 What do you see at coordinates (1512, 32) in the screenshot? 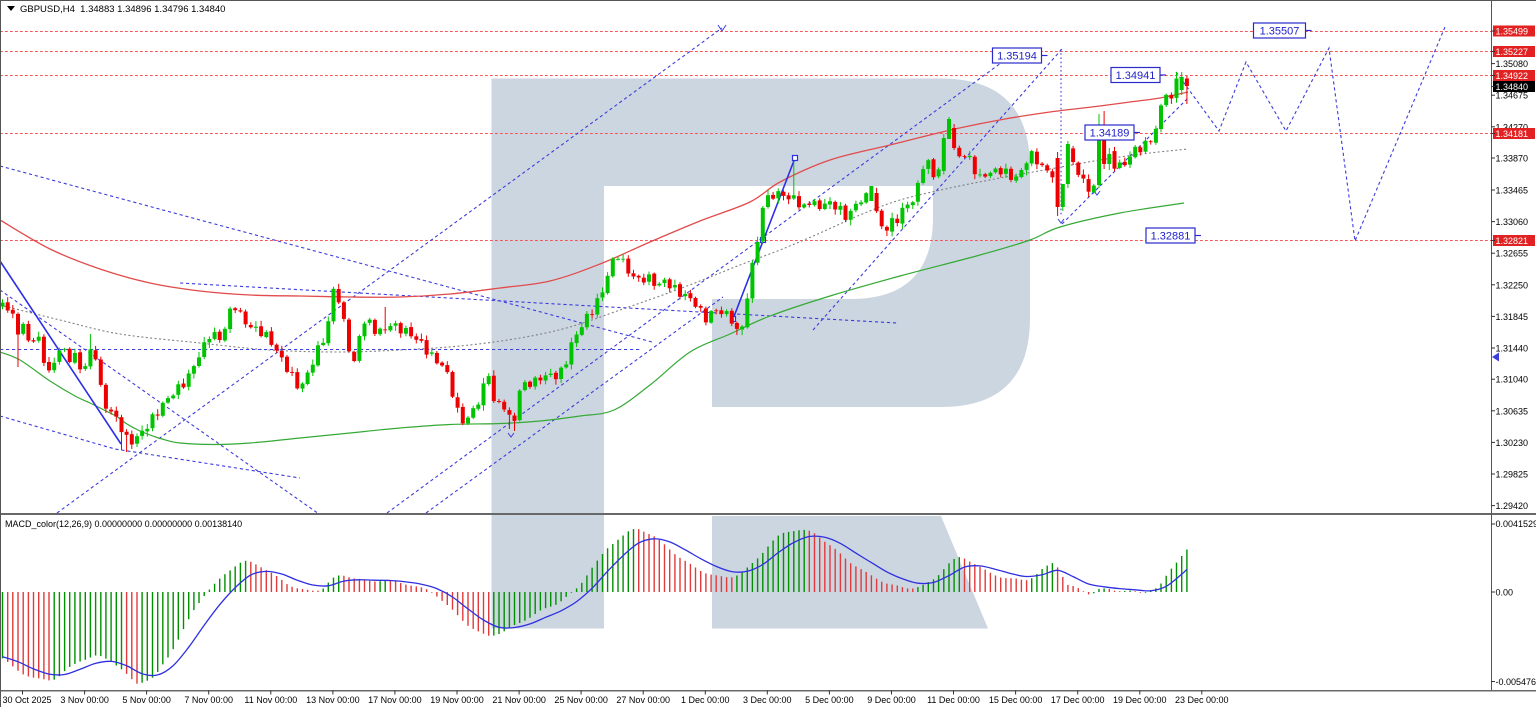
I see `svg-text: 1.35499` at bounding box center [1512, 32].